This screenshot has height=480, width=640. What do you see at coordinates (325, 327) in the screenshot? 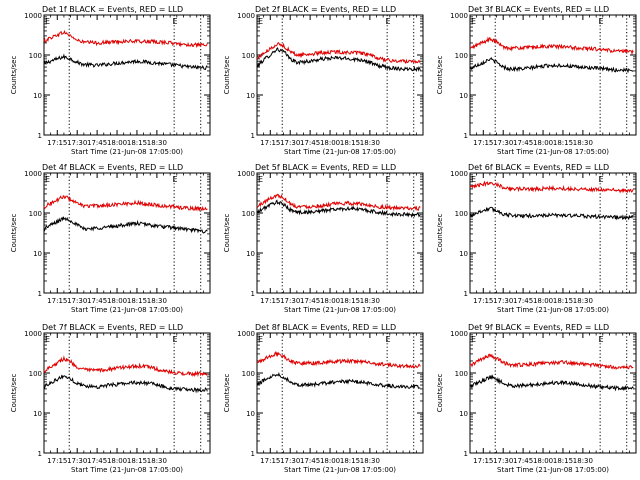
I see `chart-title: Det 8f BLACK = Events, RED = LLD` at bounding box center [325, 327].